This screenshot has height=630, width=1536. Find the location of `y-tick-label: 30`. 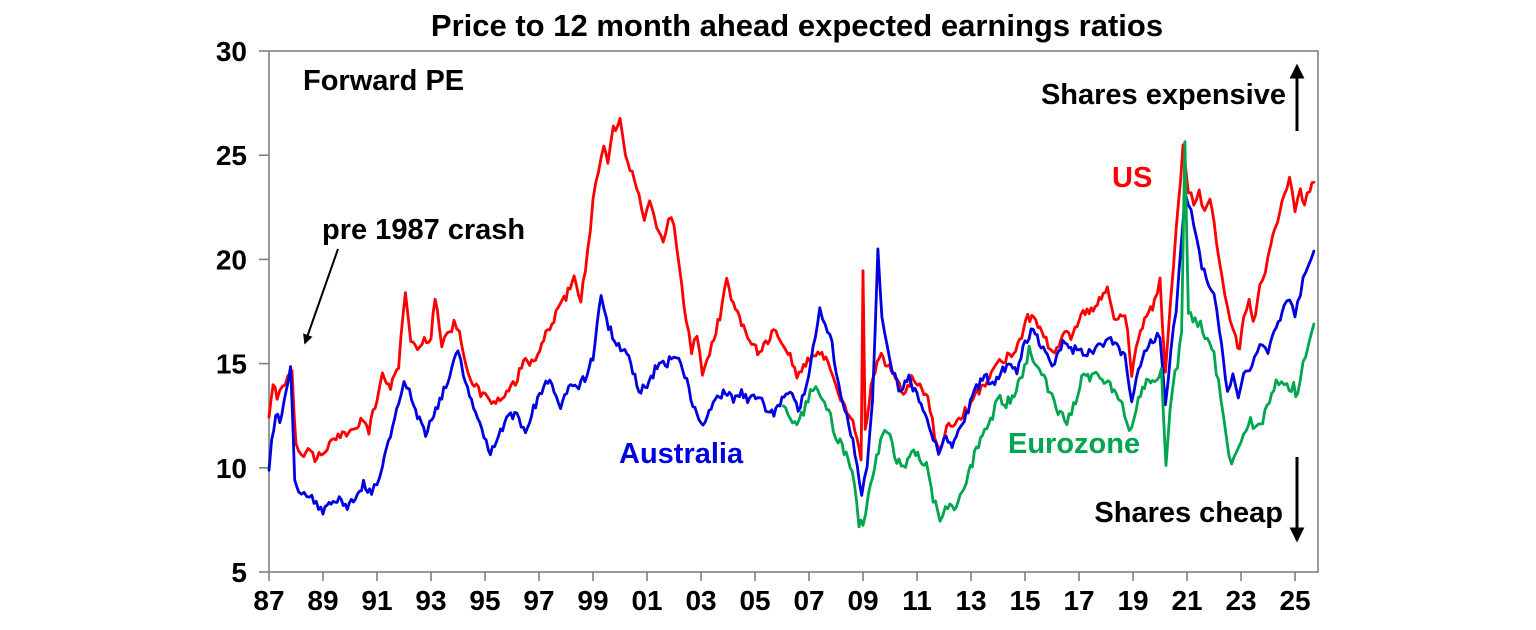

y-tick-label: 30 is located at coordinates (231, 51).